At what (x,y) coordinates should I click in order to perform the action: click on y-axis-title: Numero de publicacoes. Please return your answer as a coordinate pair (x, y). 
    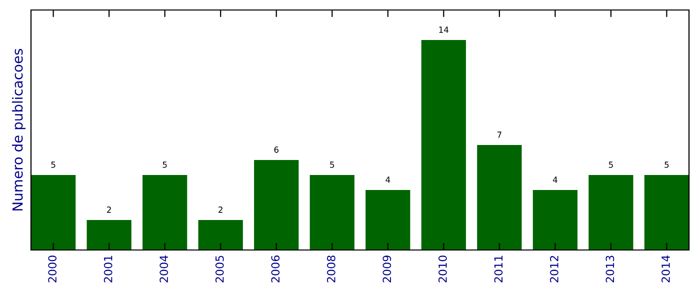
    Looking at the image, I should click on (19, 129).